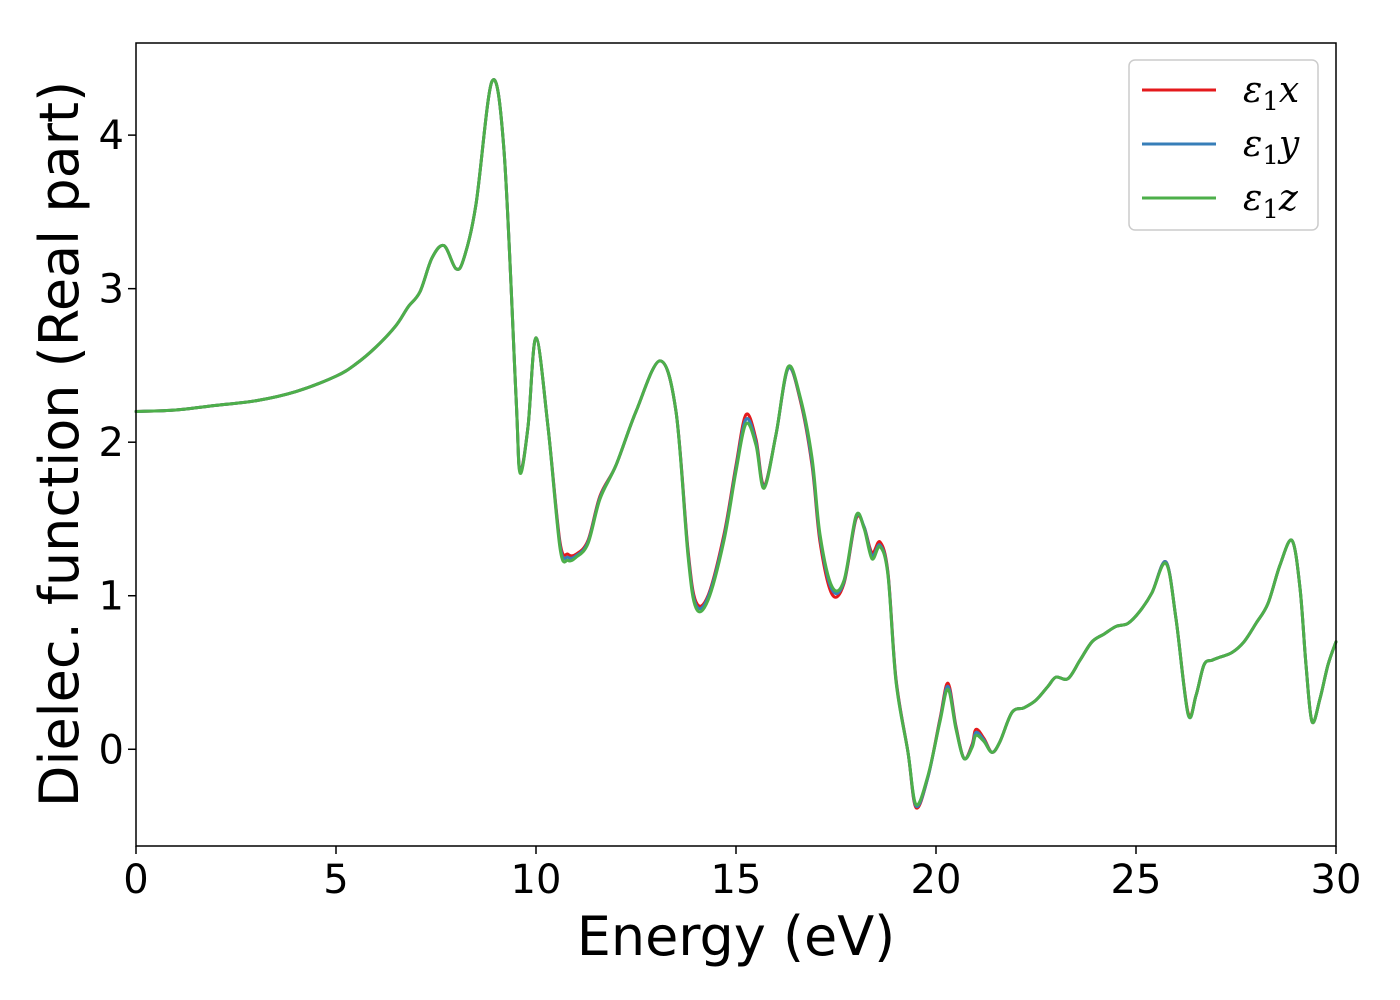  Describe the element at coordinates (1289, 90) in the screenshot. I see `legend-axis: x` at that location.